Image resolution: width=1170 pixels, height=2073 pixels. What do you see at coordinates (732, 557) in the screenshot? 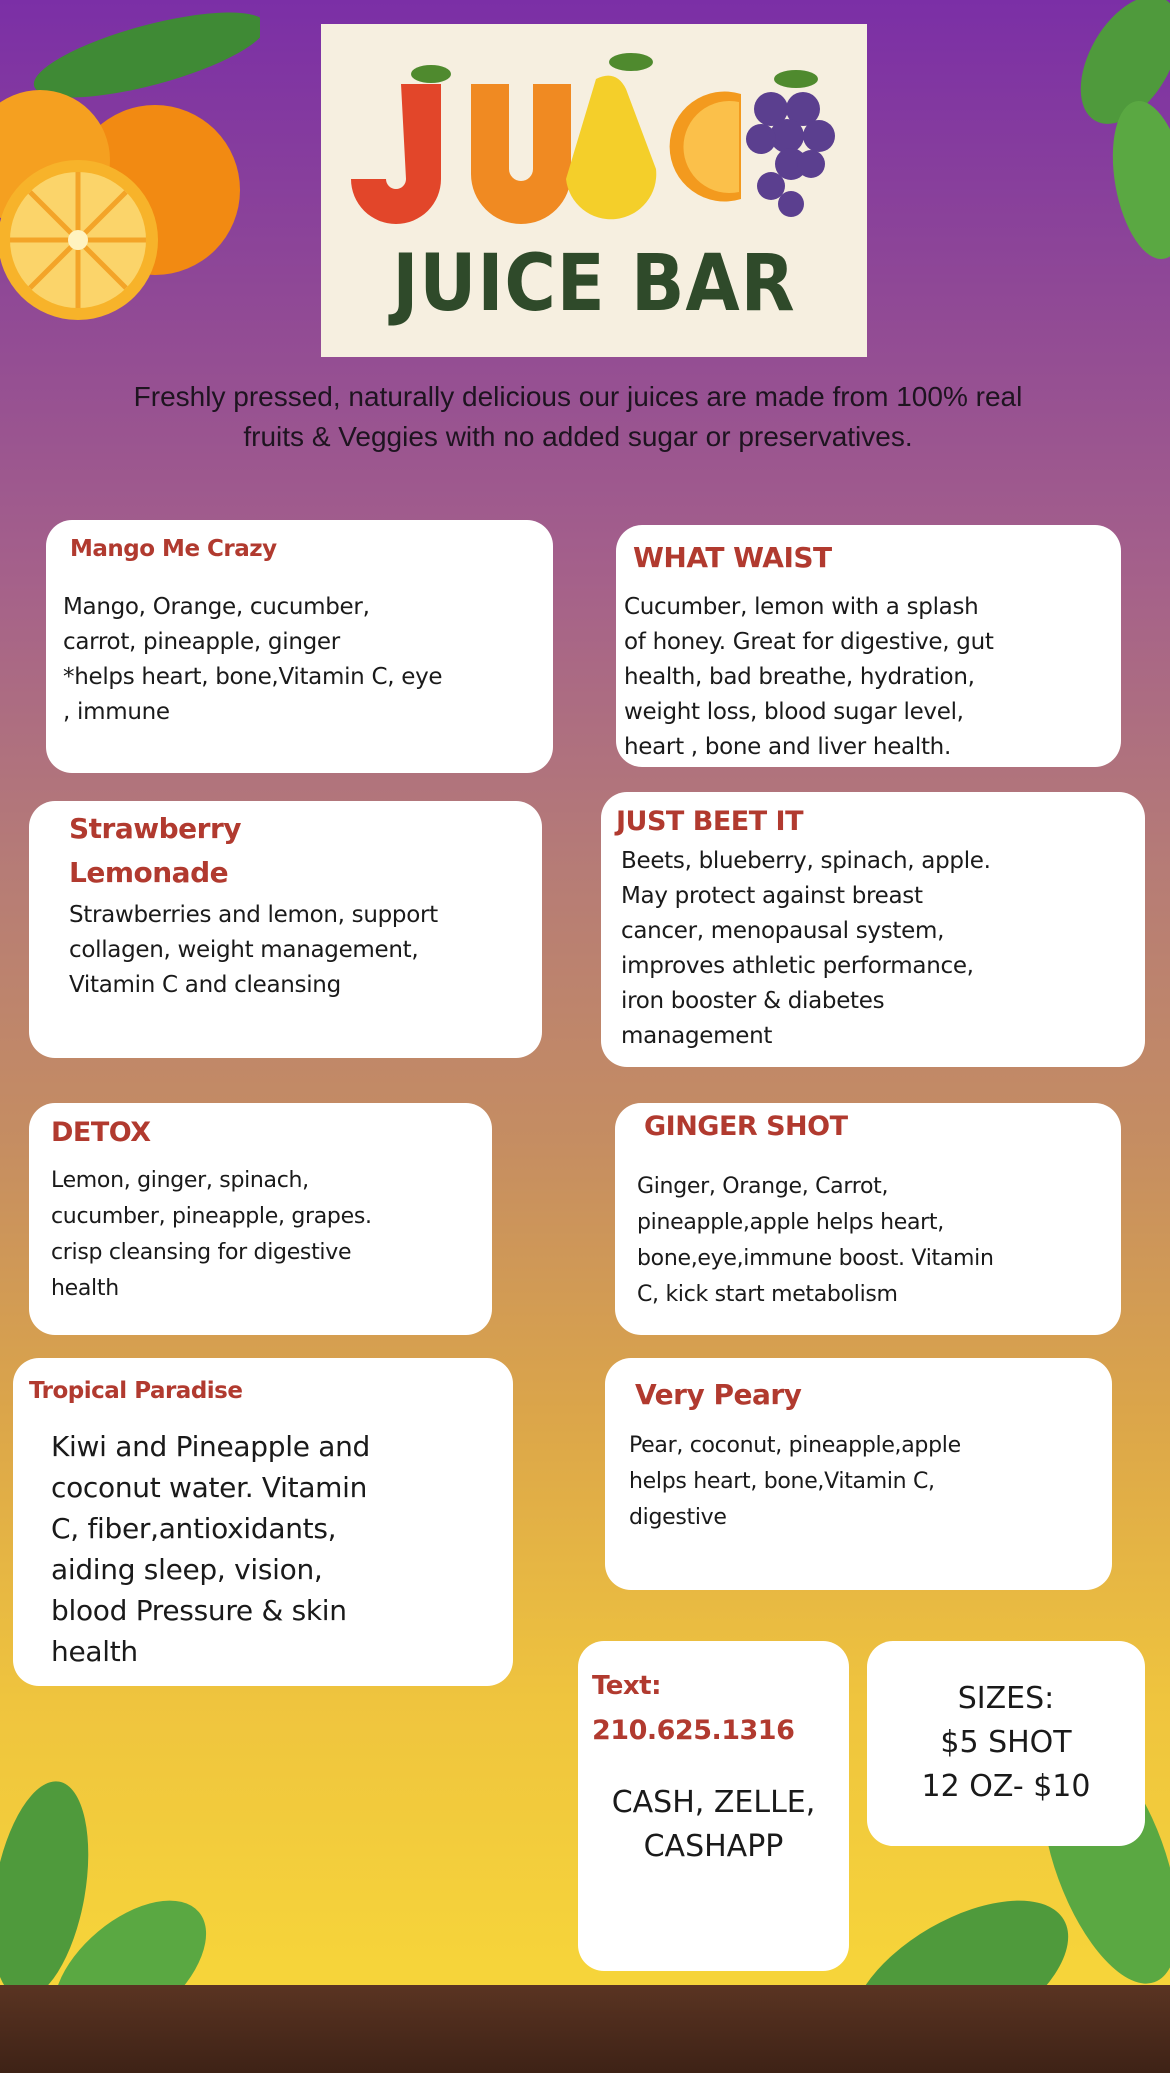
I see `menu-item-title: WHAT WAIST` at bounding box center [732, 557].